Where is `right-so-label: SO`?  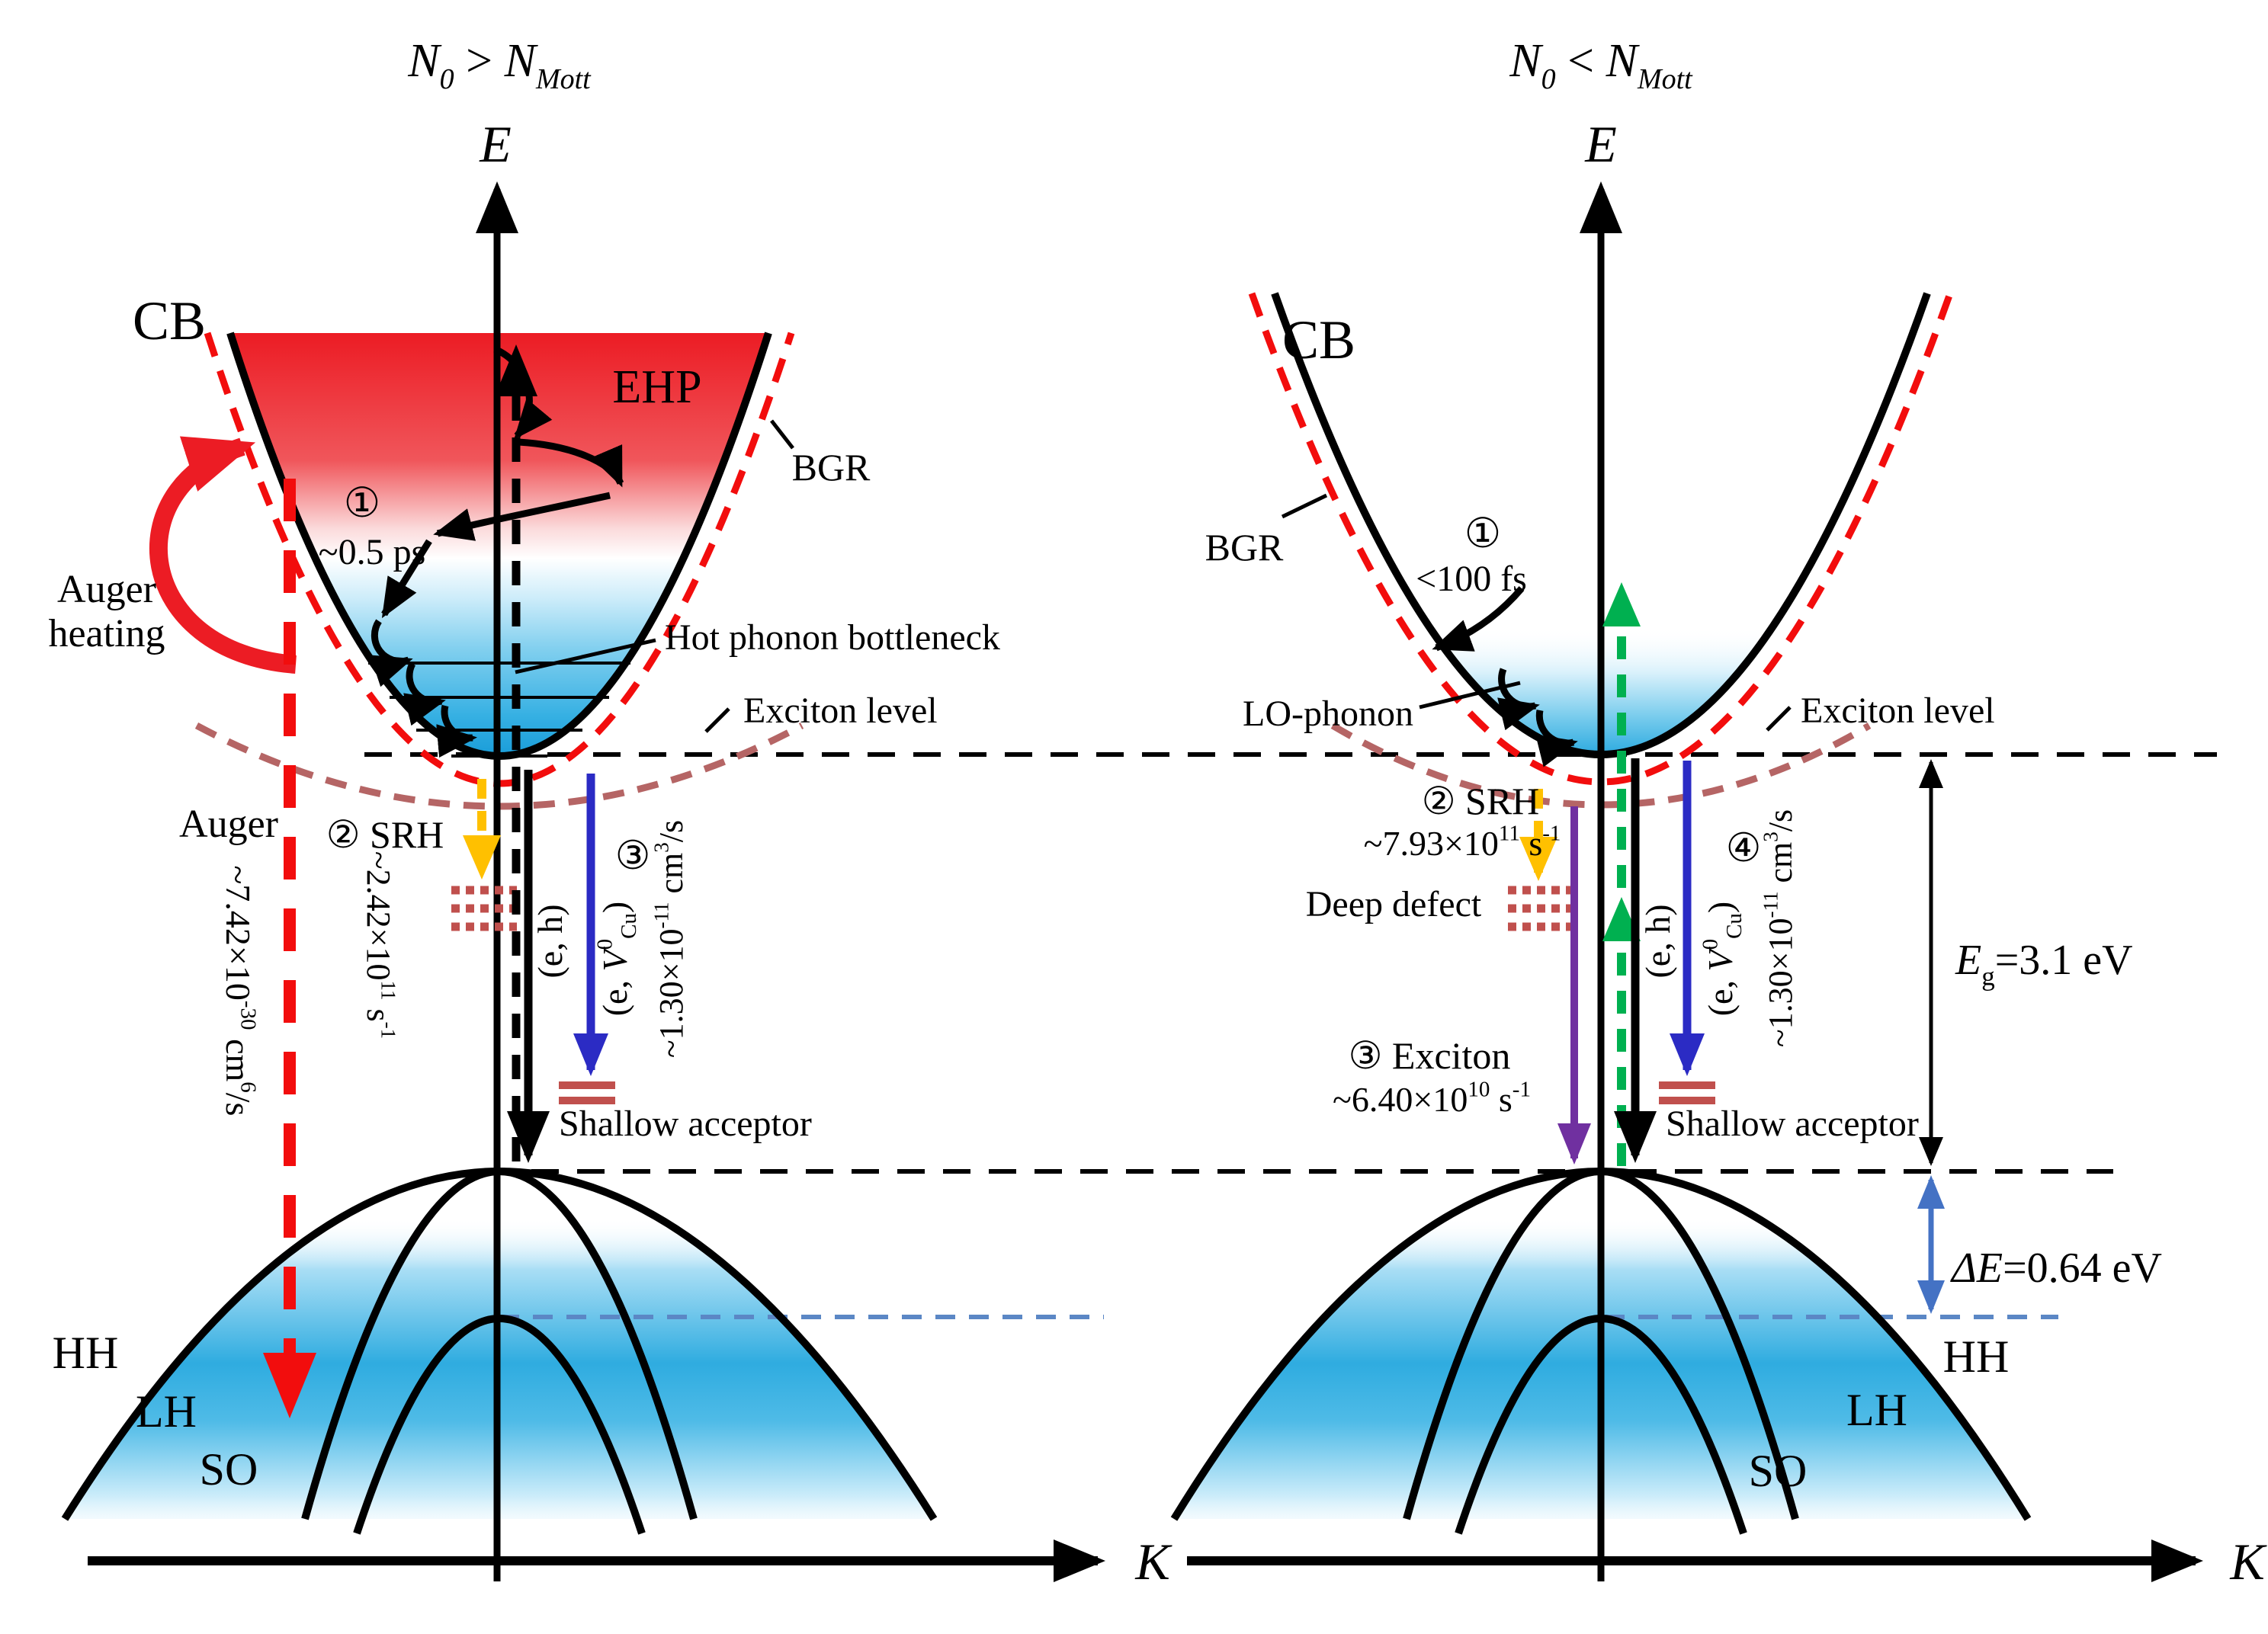 right-so-label: SO is located at coordinates (1778, 1471).